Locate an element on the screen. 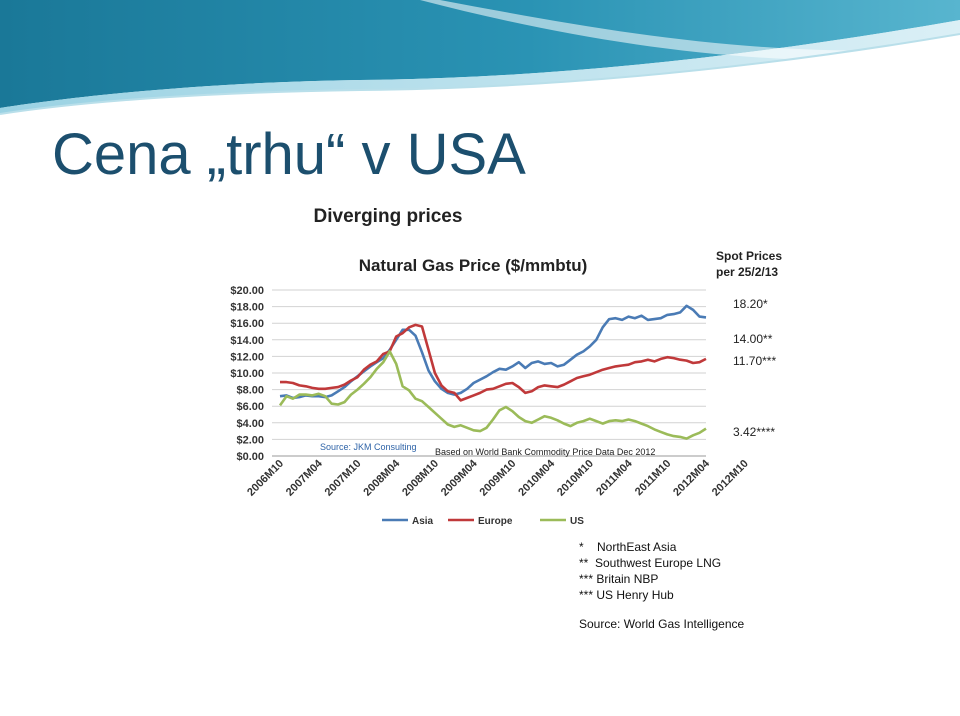 This screenshot has height=716, width=960. x-tick-label: 2008M10 is located at coordinates (420, 478).